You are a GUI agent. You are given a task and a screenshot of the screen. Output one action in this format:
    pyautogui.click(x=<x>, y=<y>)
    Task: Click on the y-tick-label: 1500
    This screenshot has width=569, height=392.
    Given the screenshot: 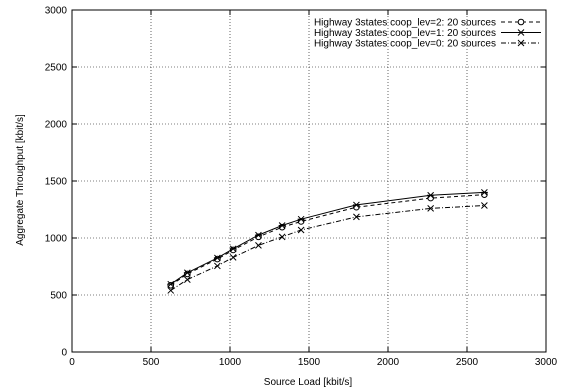 What is the action you would take?
    pyautogui.click(x=56, y=182)
    